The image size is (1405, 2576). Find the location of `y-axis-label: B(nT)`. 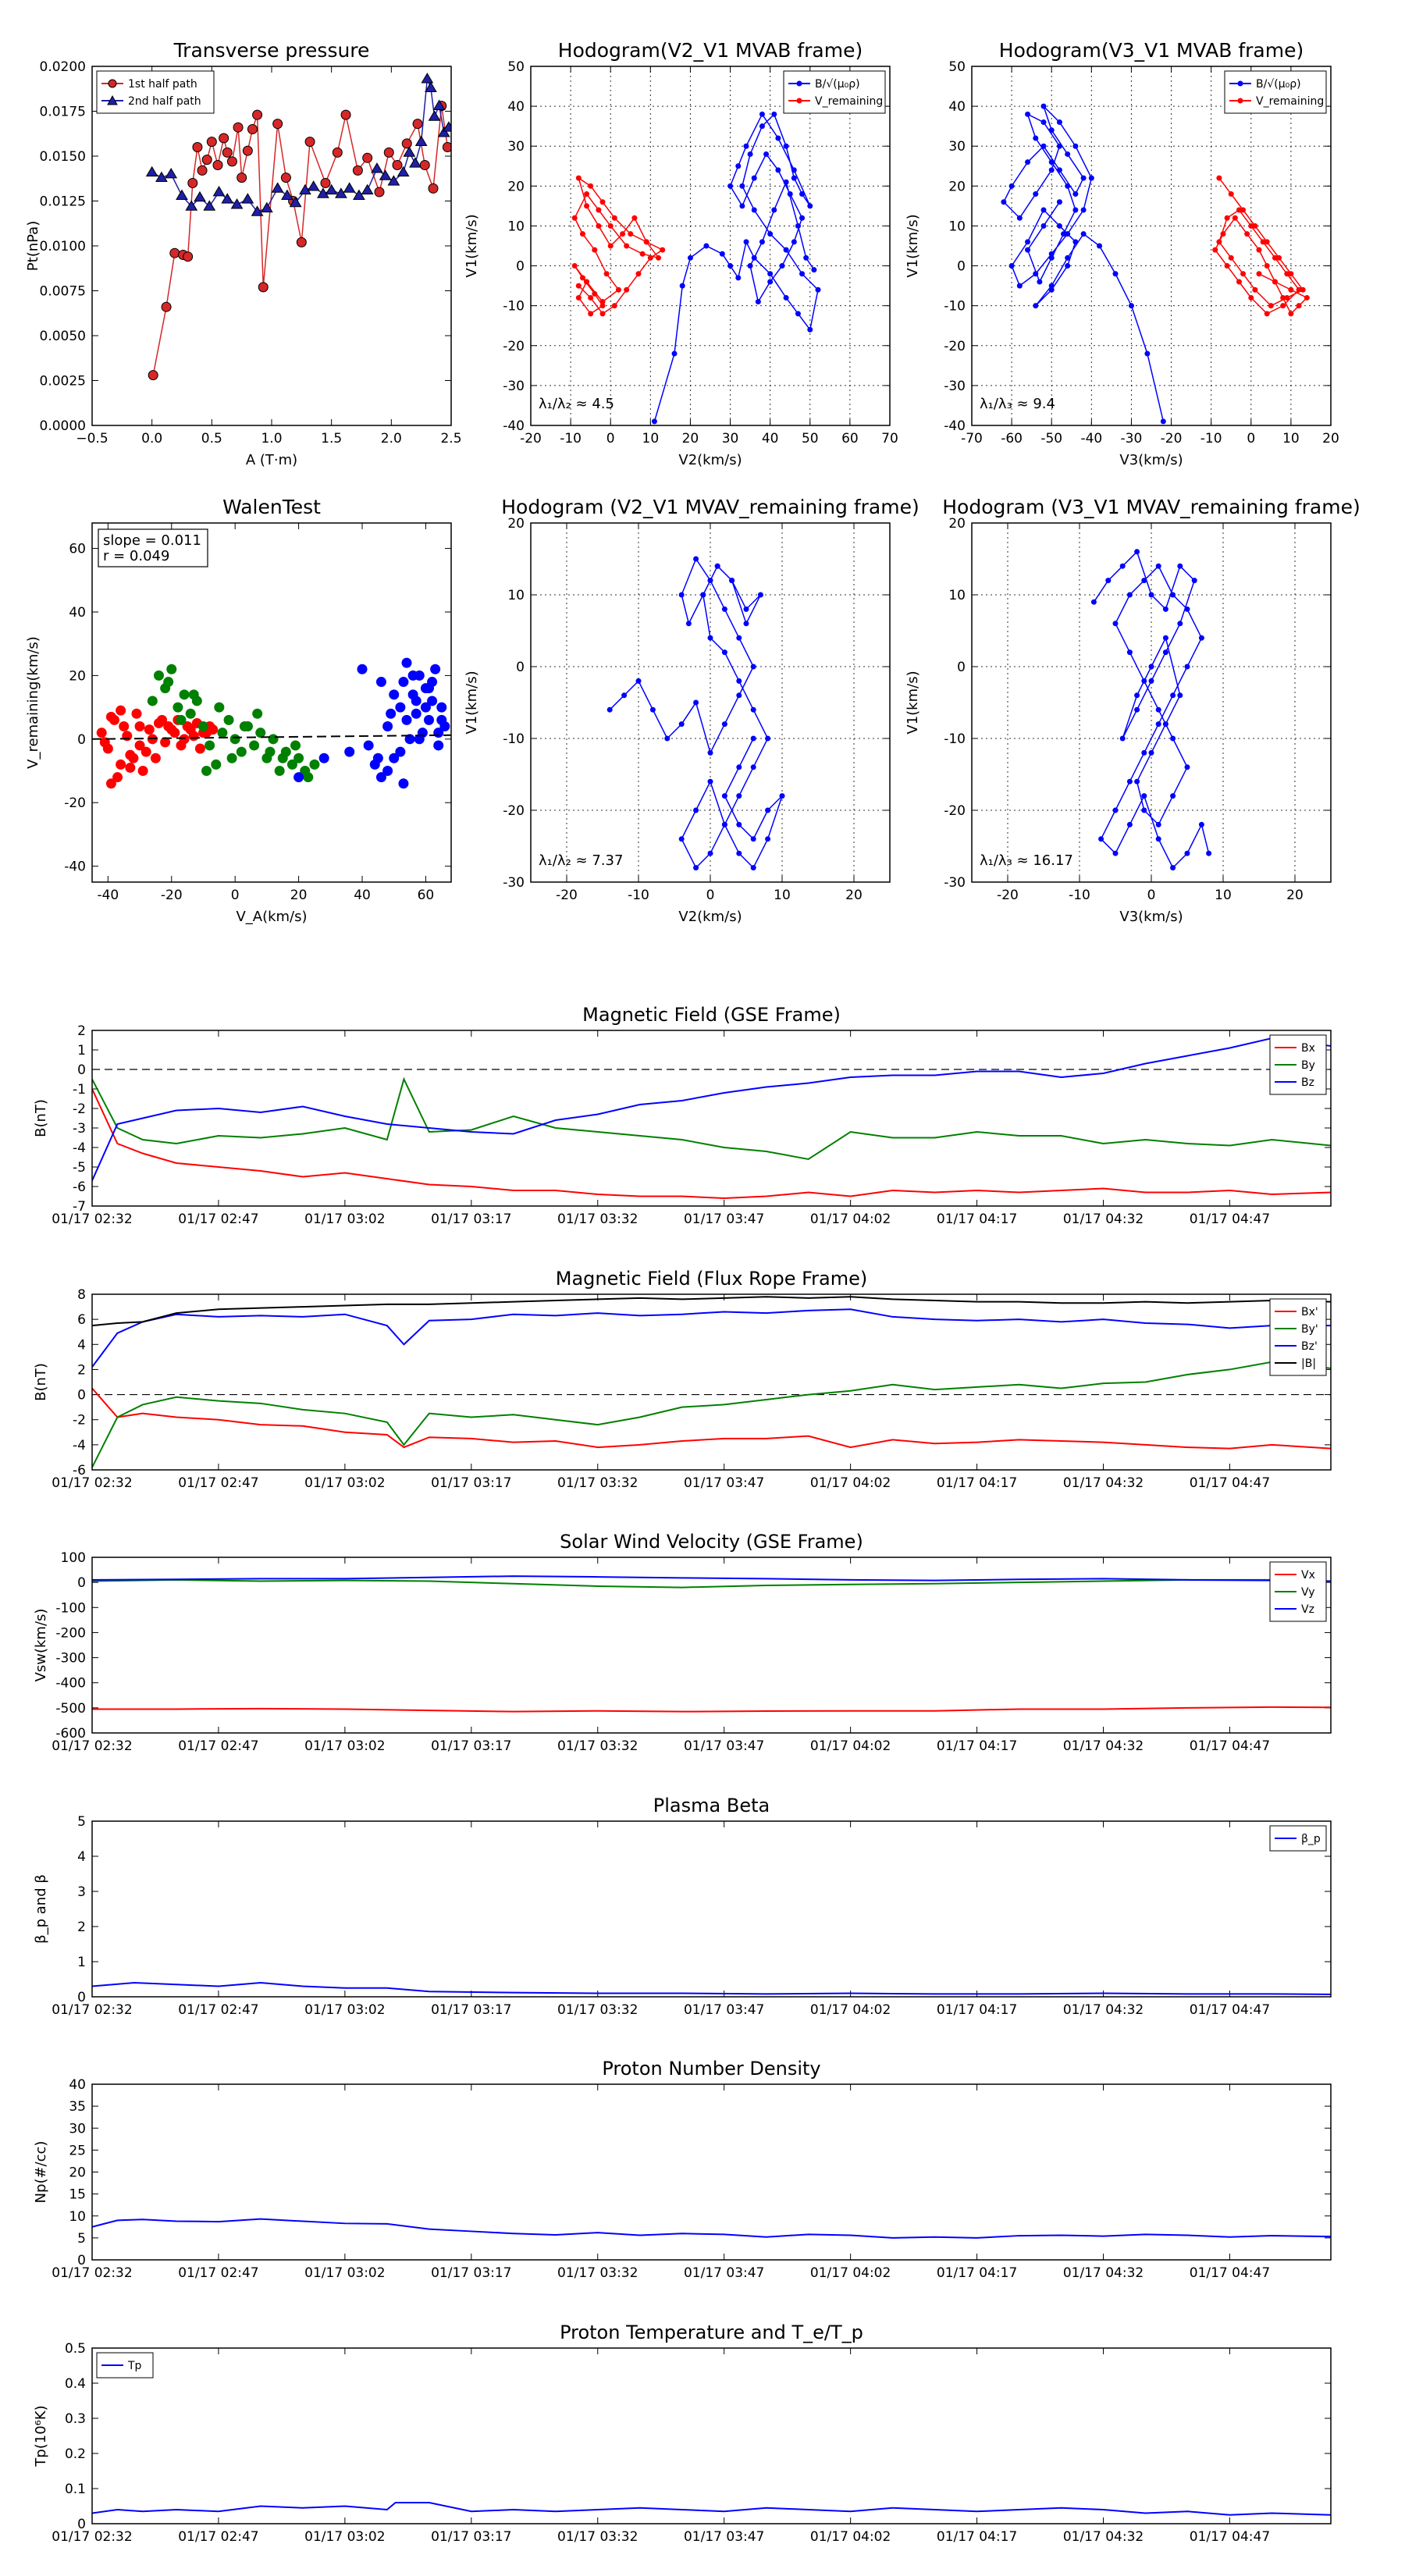

y-axis-label: B(nT) is located at coordinates (41, 1118).